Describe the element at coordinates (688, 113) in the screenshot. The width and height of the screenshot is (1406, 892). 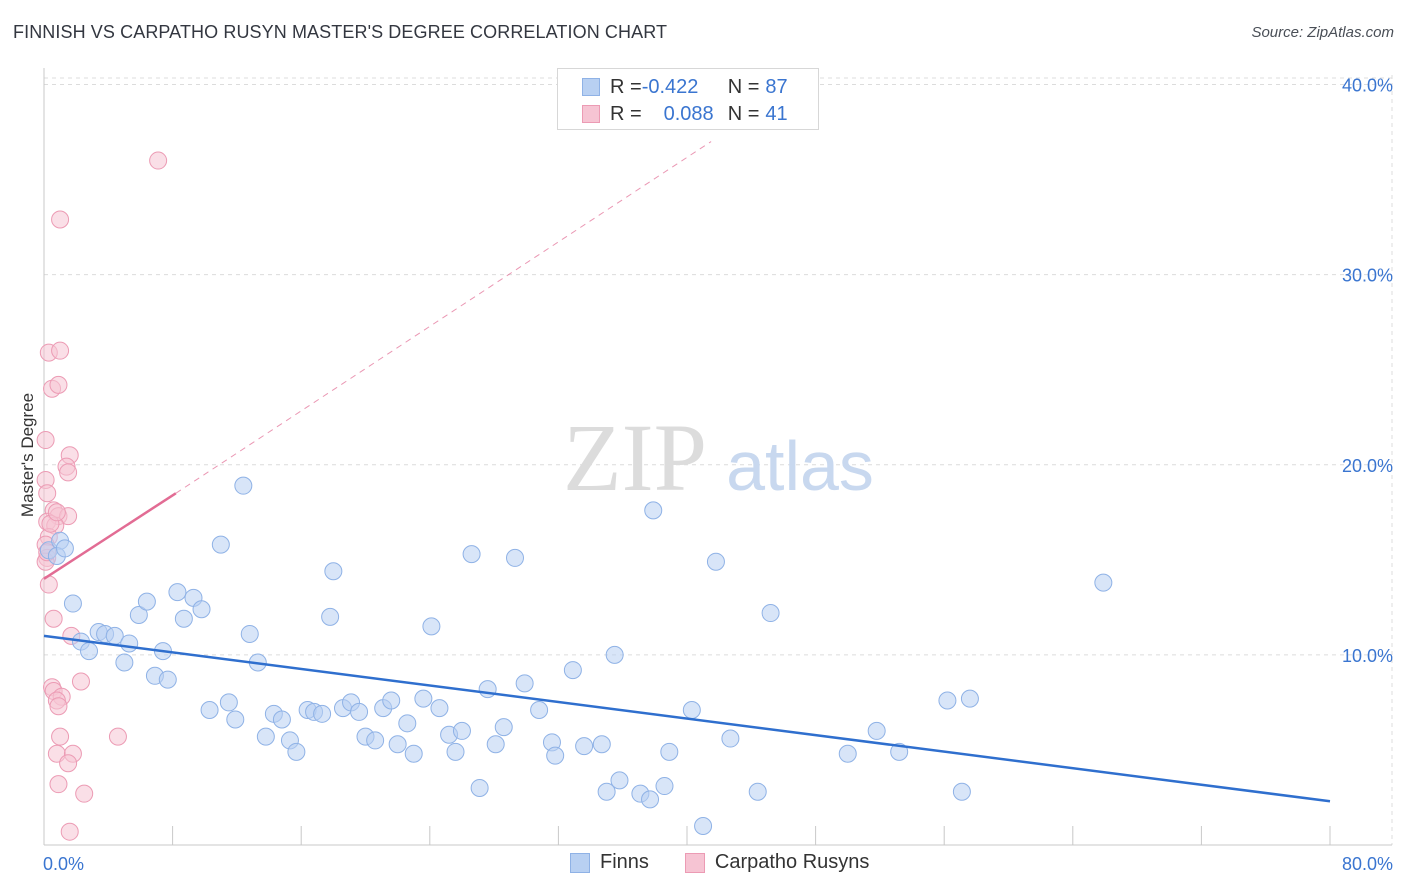
I see `rusyns-r-value: 0.088` at that location.